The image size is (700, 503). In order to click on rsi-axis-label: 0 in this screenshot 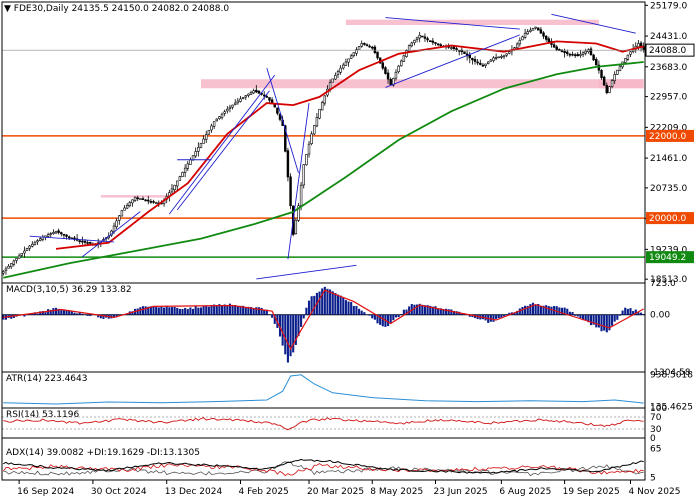, I will do `click(653, 439)`.